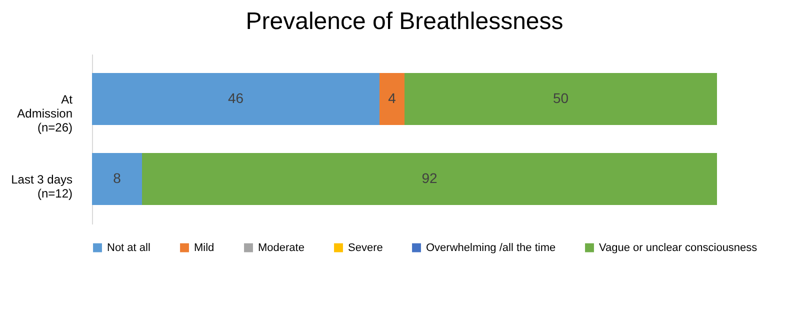 This screenshot has height=320, width=800. I want to click on legend-label: Overwhelming /all the time, so click(491, 248).